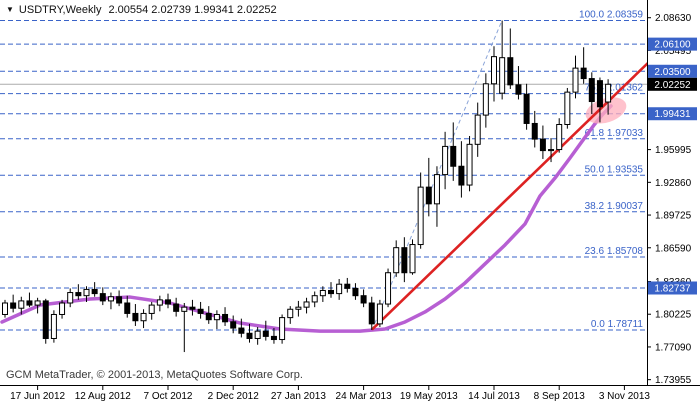  What do you see at coordinates (298, 396) in the screenshot?
I see `x-axis-label: 27 Jan 2013` at bounding box center [298, 396].